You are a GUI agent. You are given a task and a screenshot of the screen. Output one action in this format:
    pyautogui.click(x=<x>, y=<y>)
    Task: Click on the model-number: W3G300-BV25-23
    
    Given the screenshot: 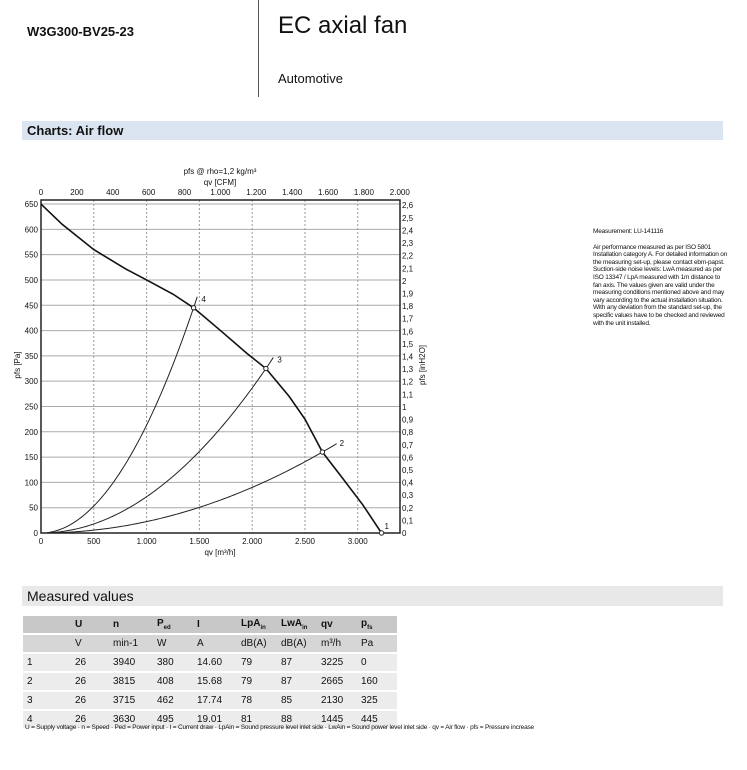 What is the action you would take?
    pyautogui.click(x=80, y=31)
    